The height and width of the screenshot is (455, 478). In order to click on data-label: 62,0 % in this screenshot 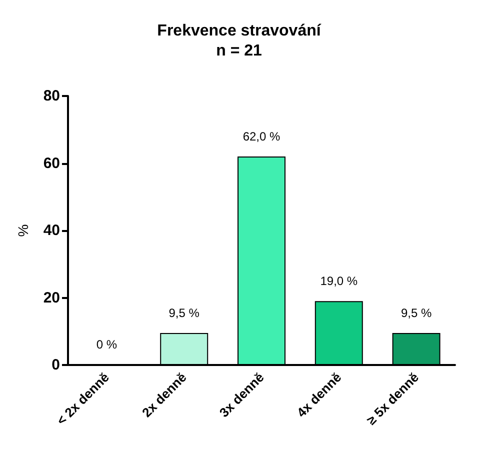, I will do `click(261, 137)`.